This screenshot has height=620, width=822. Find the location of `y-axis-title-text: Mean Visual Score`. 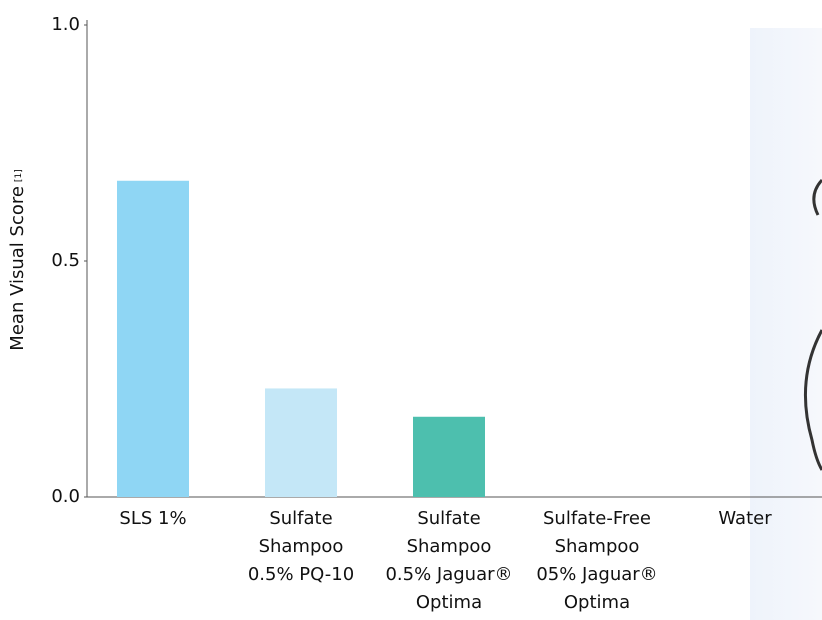

y-axis-title-text: Mean Visual Score is located at coordinates (17, 268).